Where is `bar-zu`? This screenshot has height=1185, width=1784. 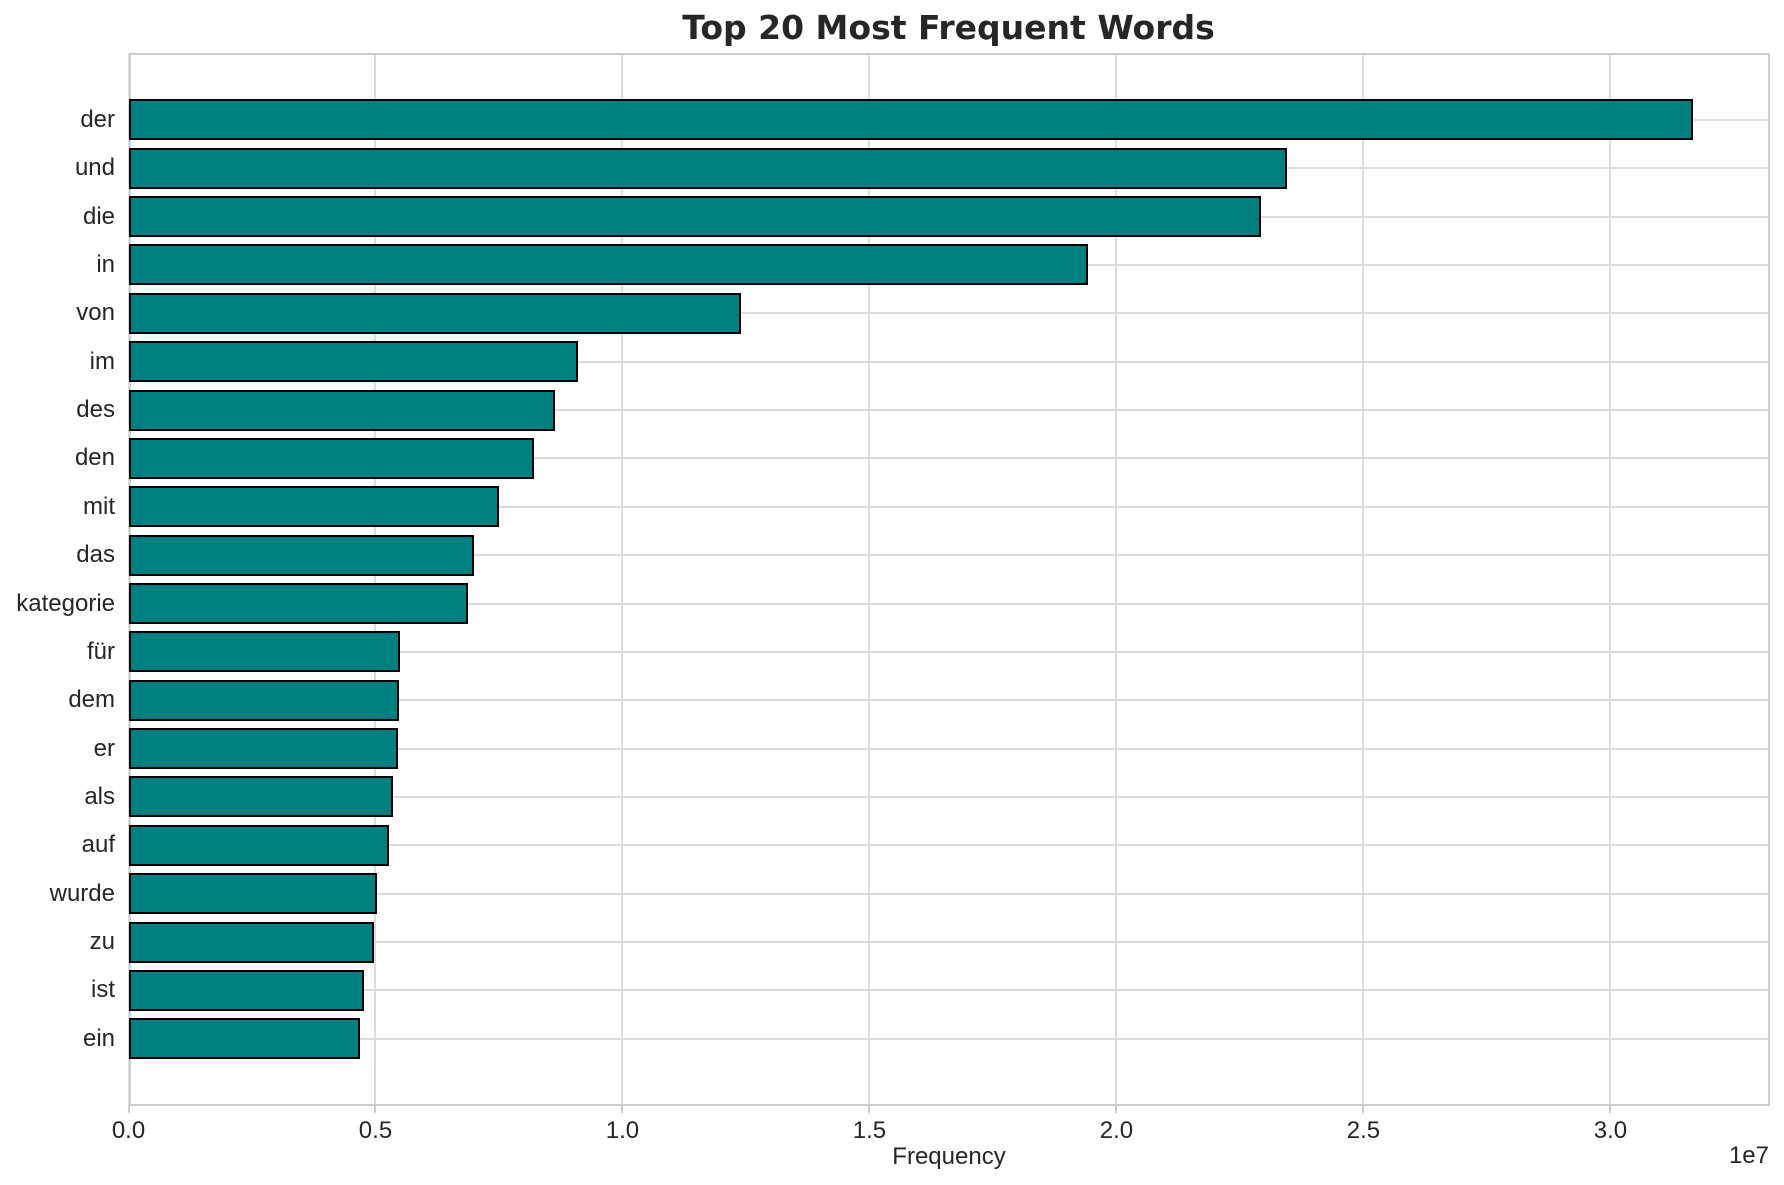
bar-zu is located at coordinates (251, 942).